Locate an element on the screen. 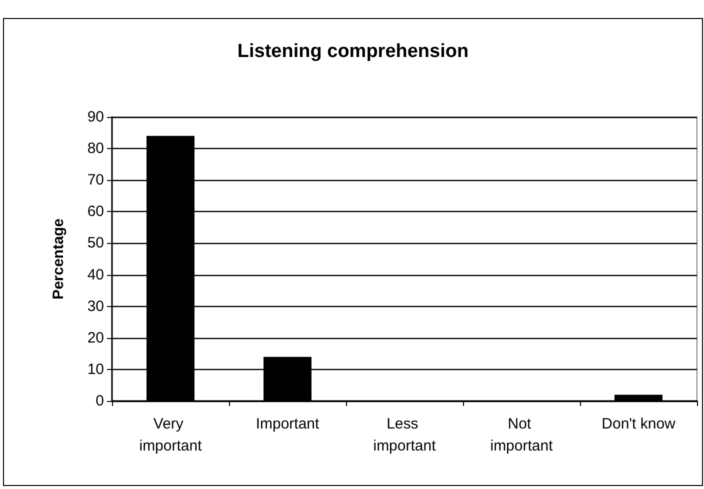 This screenshot has height=489, width=704. y-tick-label: 30 is located at coordinates (95, 306).